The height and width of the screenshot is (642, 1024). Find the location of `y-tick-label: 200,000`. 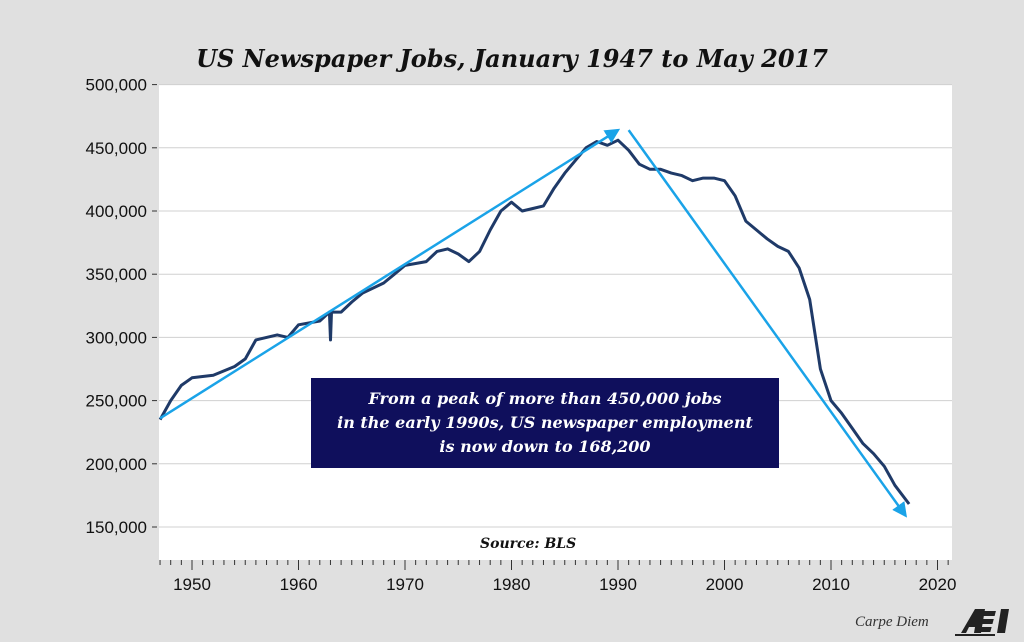

y-tick-label: 200,000 is located at coordinates (116, 464).